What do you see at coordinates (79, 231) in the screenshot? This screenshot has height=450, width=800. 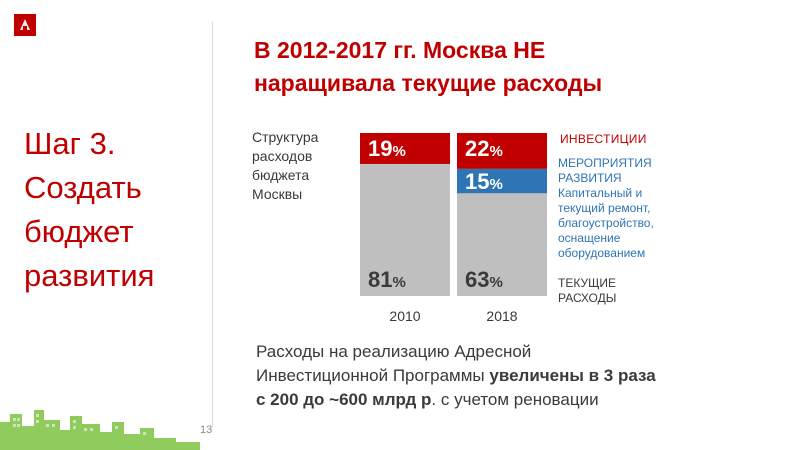 I see `step-title-line: бюджет` at bounding box center [79, 231].